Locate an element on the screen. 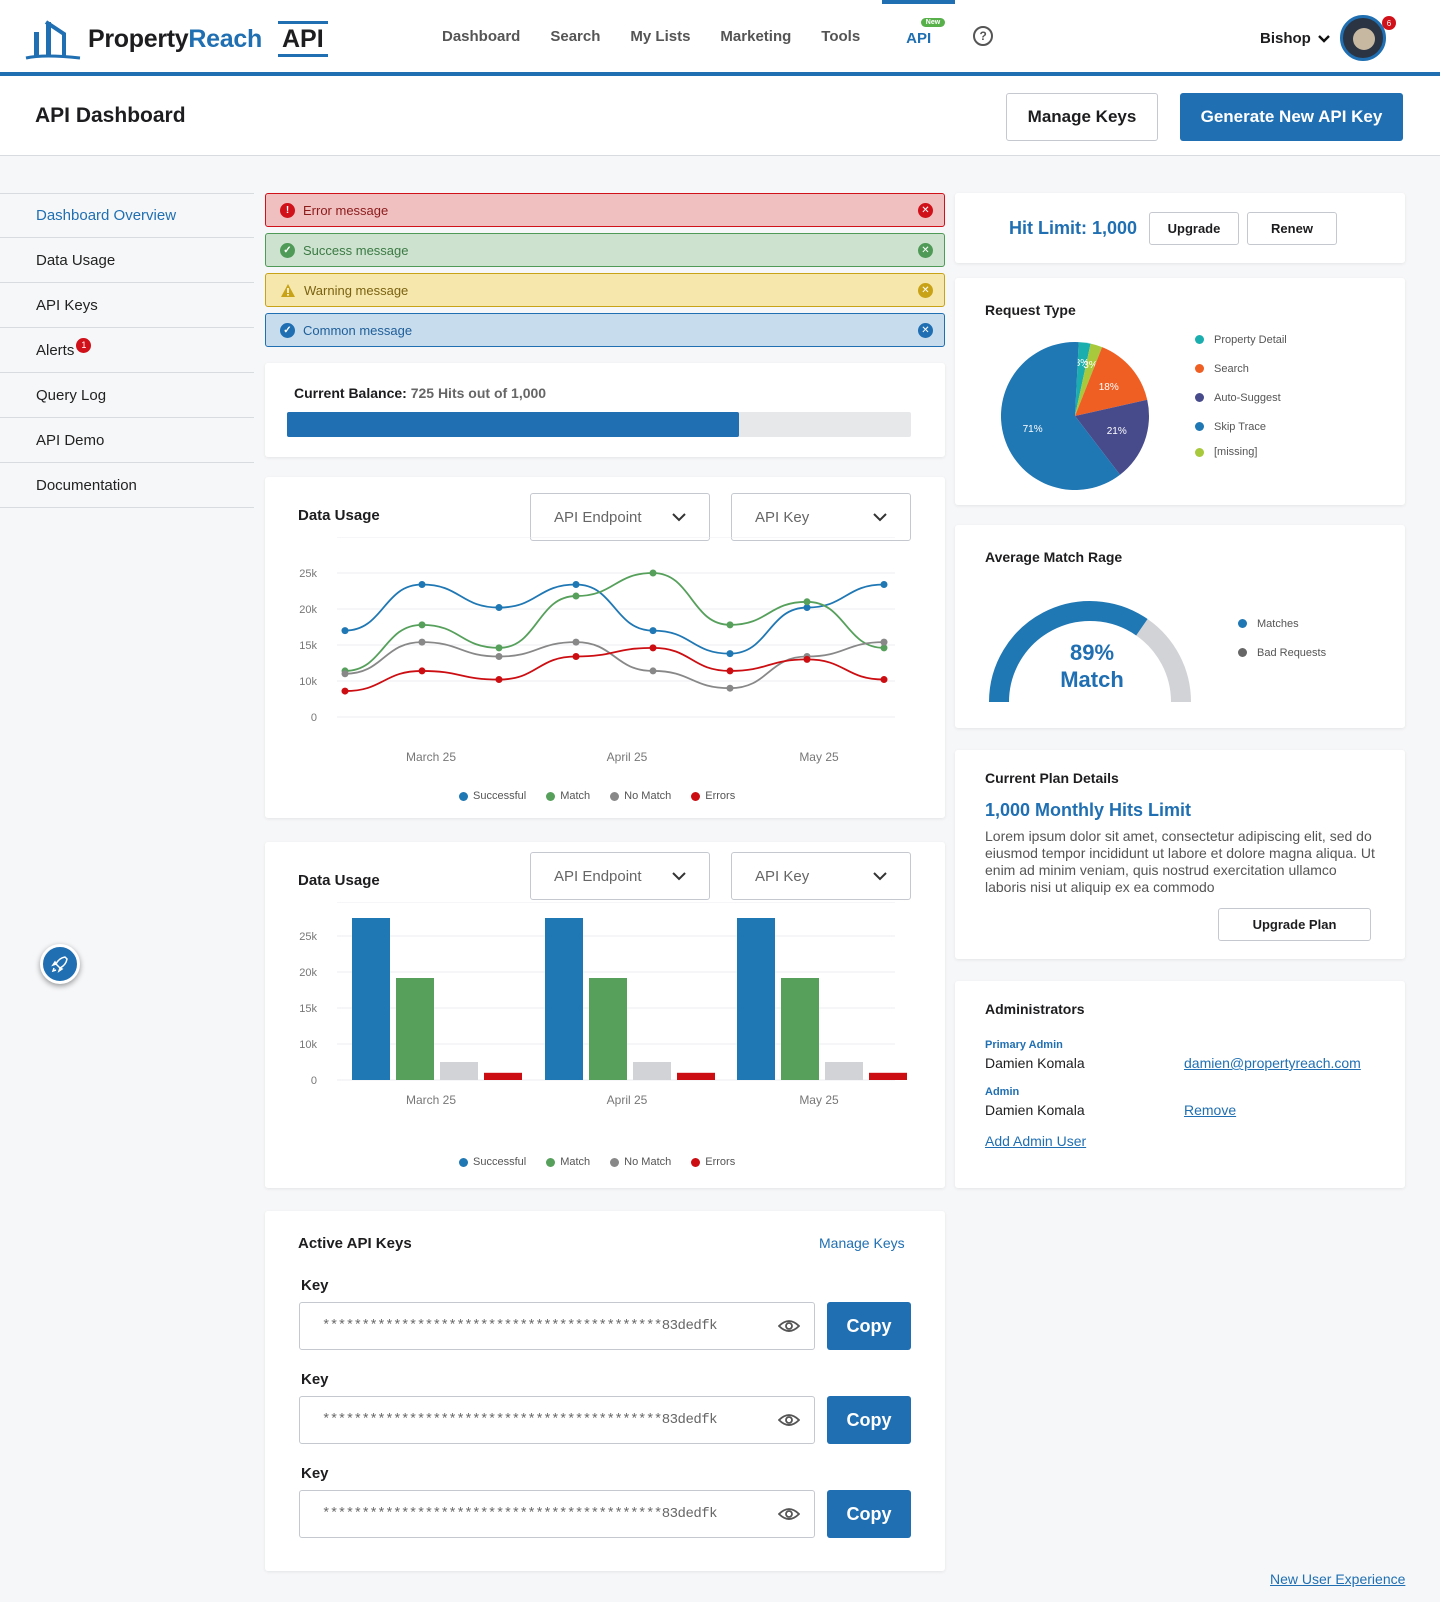 Image resolution: width=1440 pixels, height=1602 pixels. user-name: Bishop is located at coordinates (1285, 38).